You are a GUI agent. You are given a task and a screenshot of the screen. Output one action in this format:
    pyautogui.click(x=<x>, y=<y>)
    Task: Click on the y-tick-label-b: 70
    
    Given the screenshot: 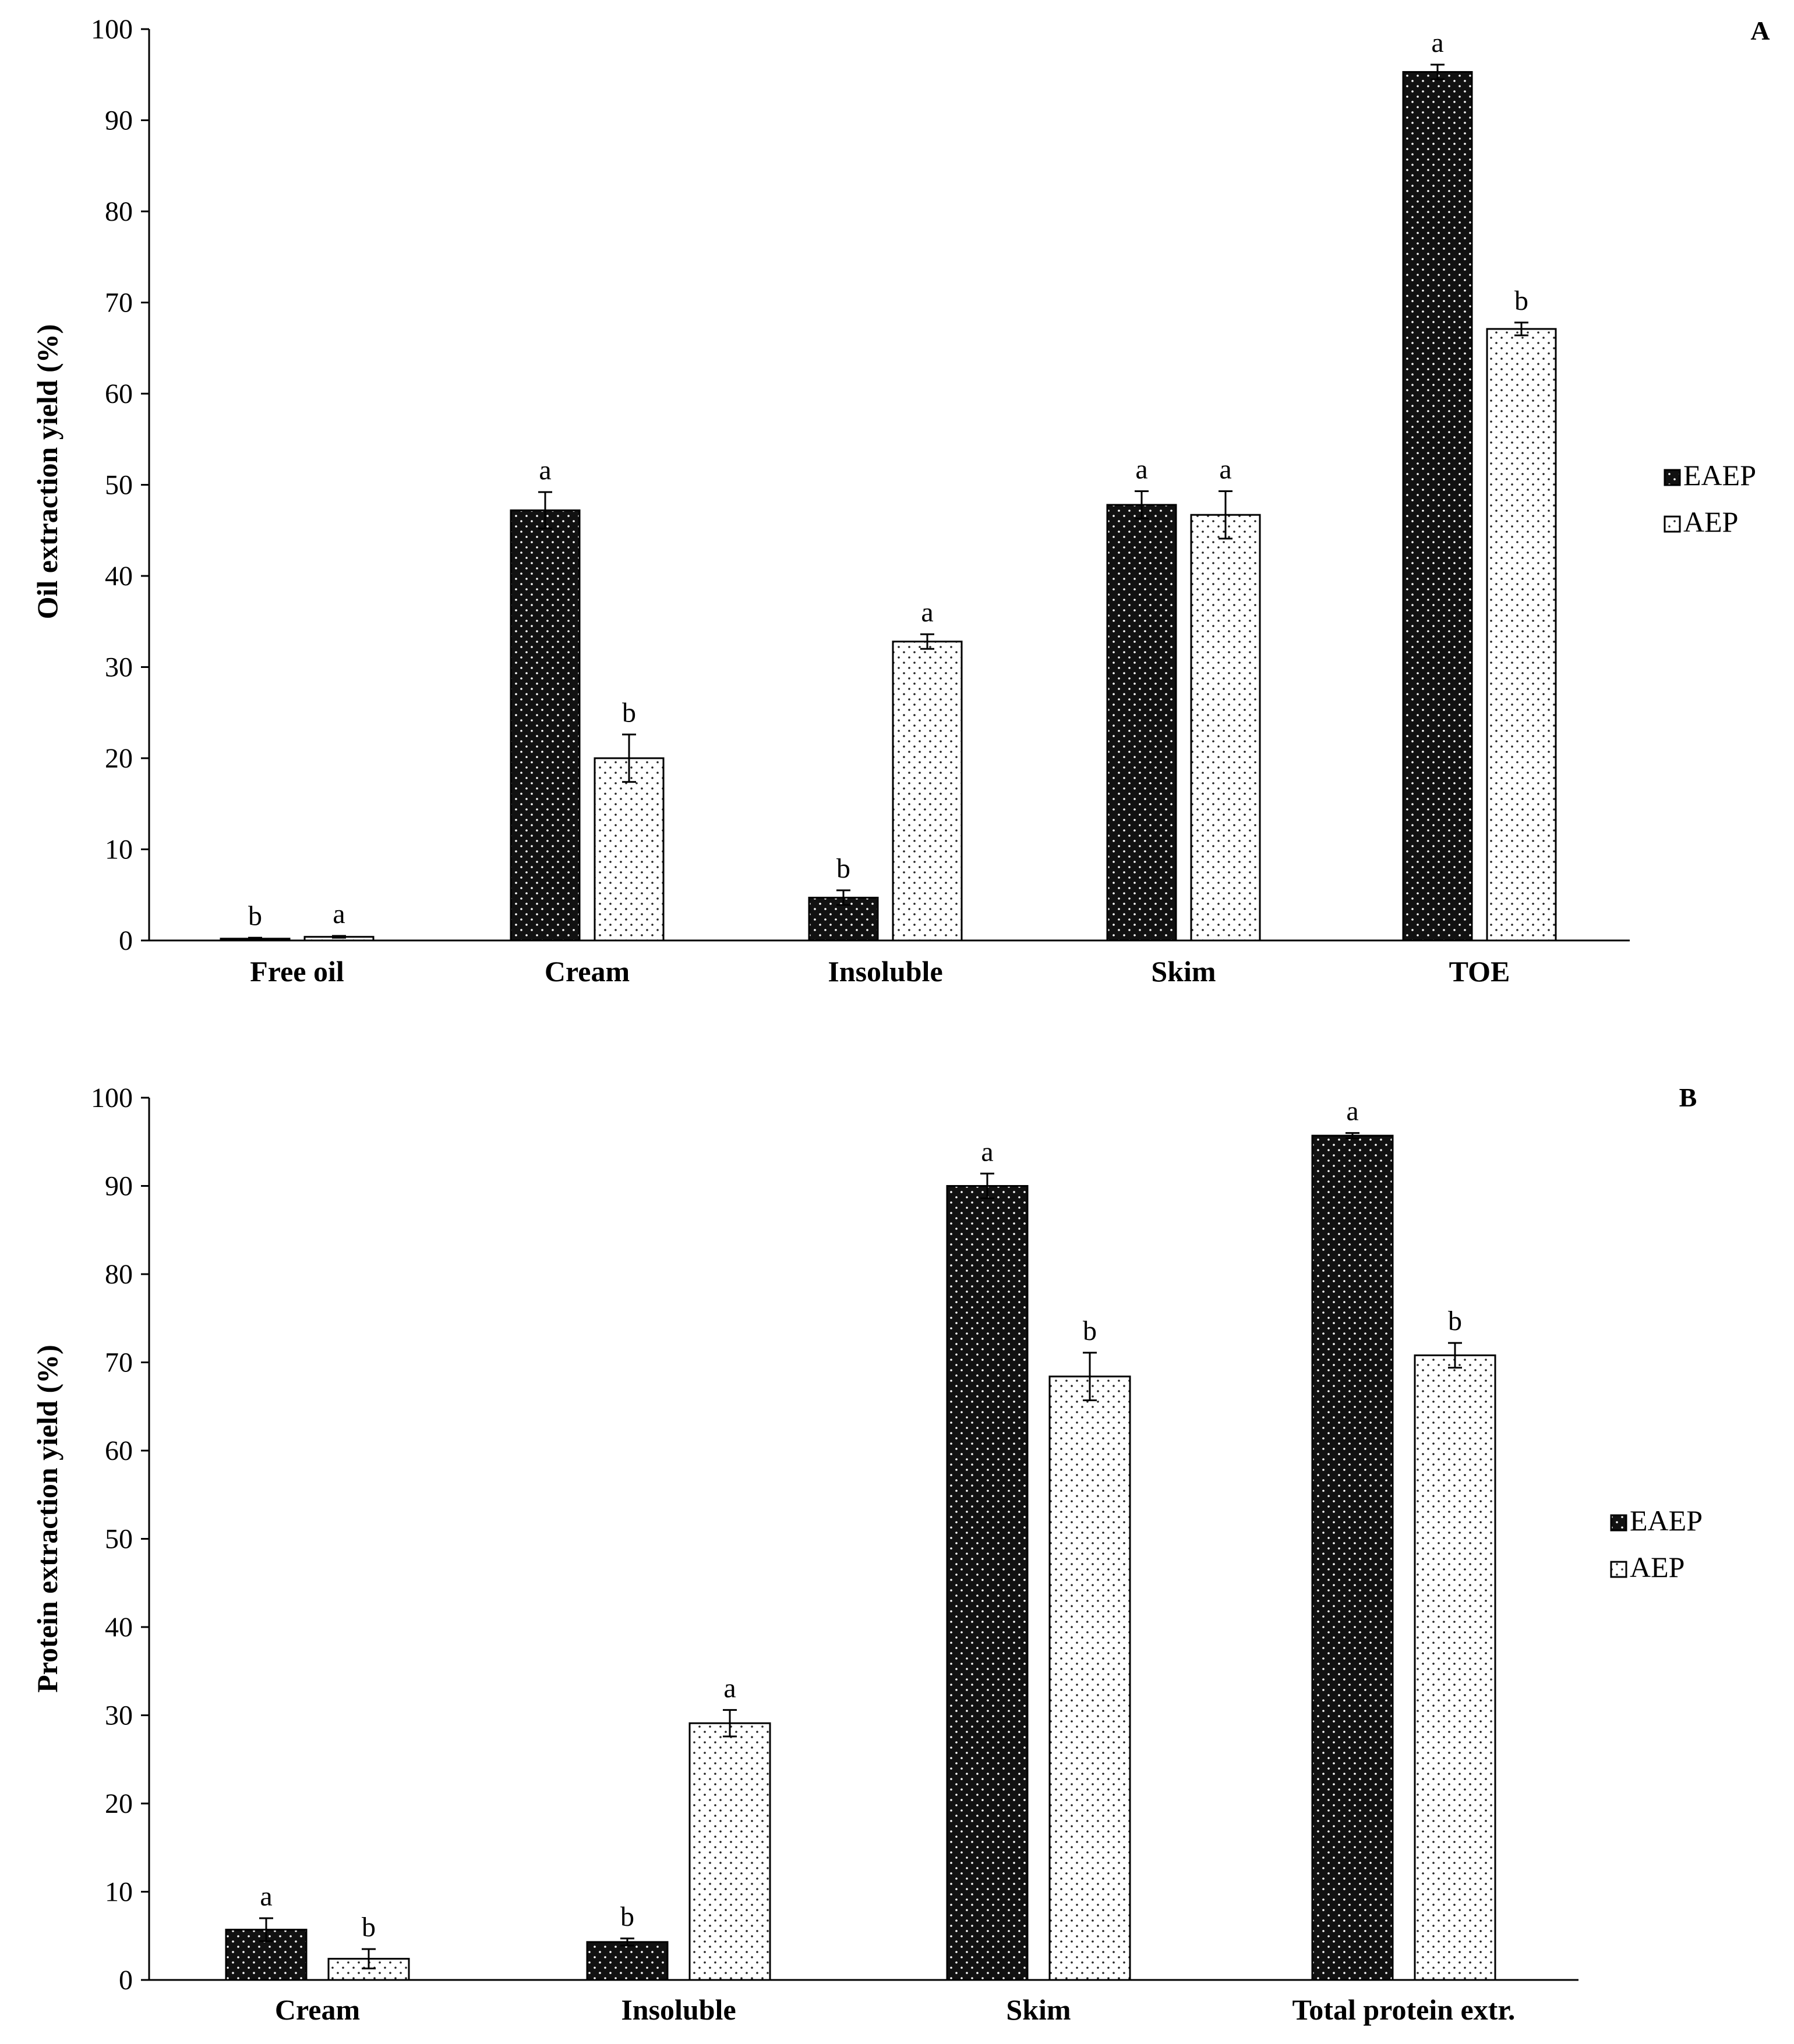 What is the action you would take?
    pyautogui.click(x=119, y=1363)
    